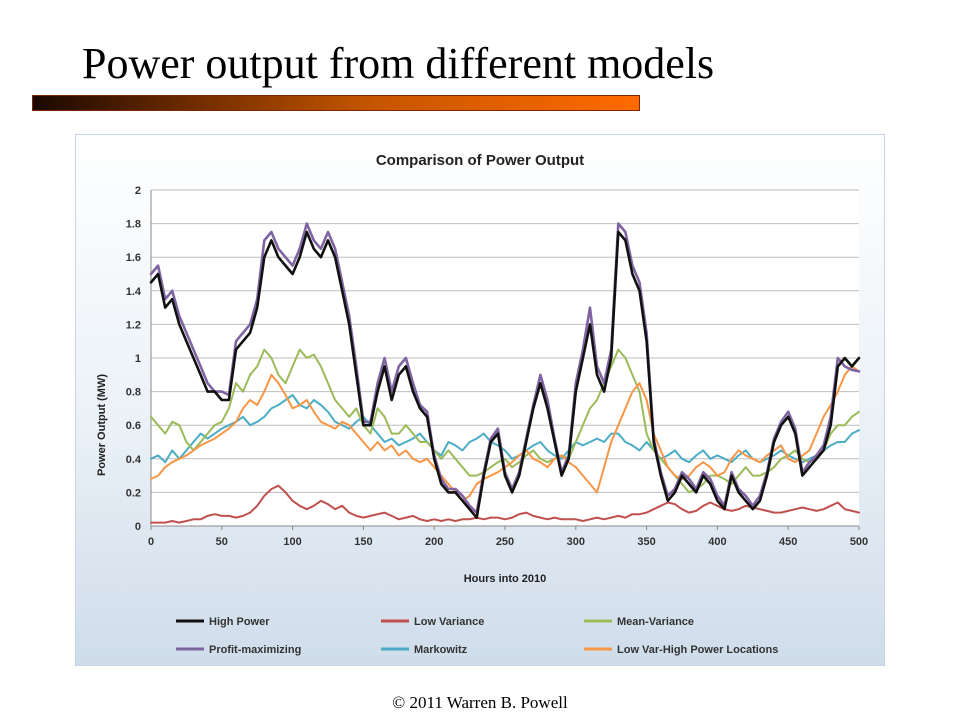  I want to click on legend-label: Mean-Variance, so click(655, 622).